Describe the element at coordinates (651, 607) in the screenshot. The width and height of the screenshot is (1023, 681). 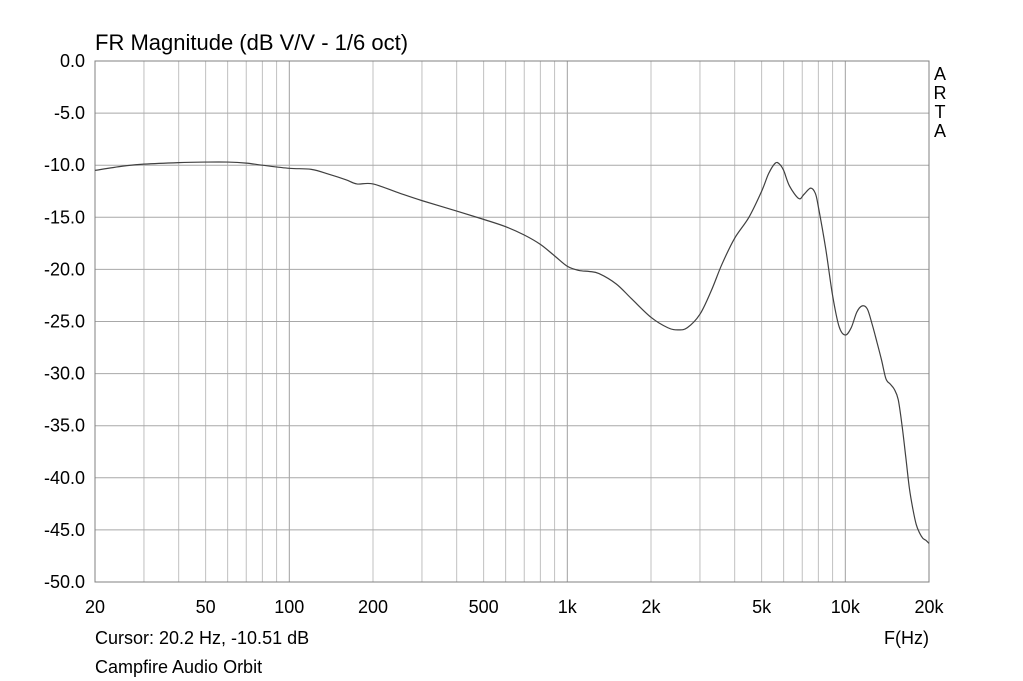
I see `x-tick-label: 2k` at that location.